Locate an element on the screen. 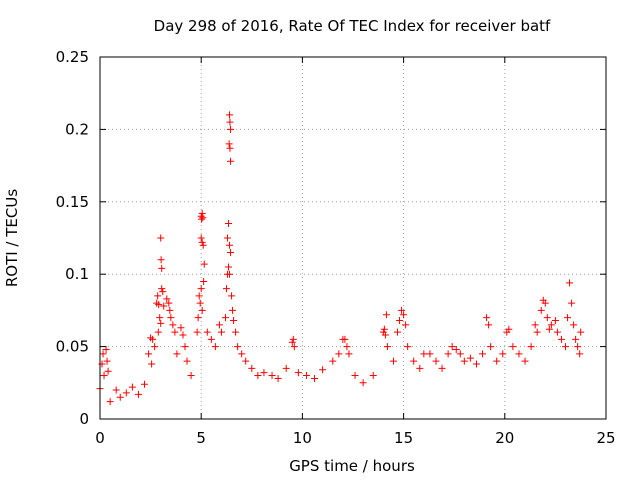 Image resolution: width=640 pixels, height=480 pixels. x-tick-label: 20 is located at coordinates (504, 438).